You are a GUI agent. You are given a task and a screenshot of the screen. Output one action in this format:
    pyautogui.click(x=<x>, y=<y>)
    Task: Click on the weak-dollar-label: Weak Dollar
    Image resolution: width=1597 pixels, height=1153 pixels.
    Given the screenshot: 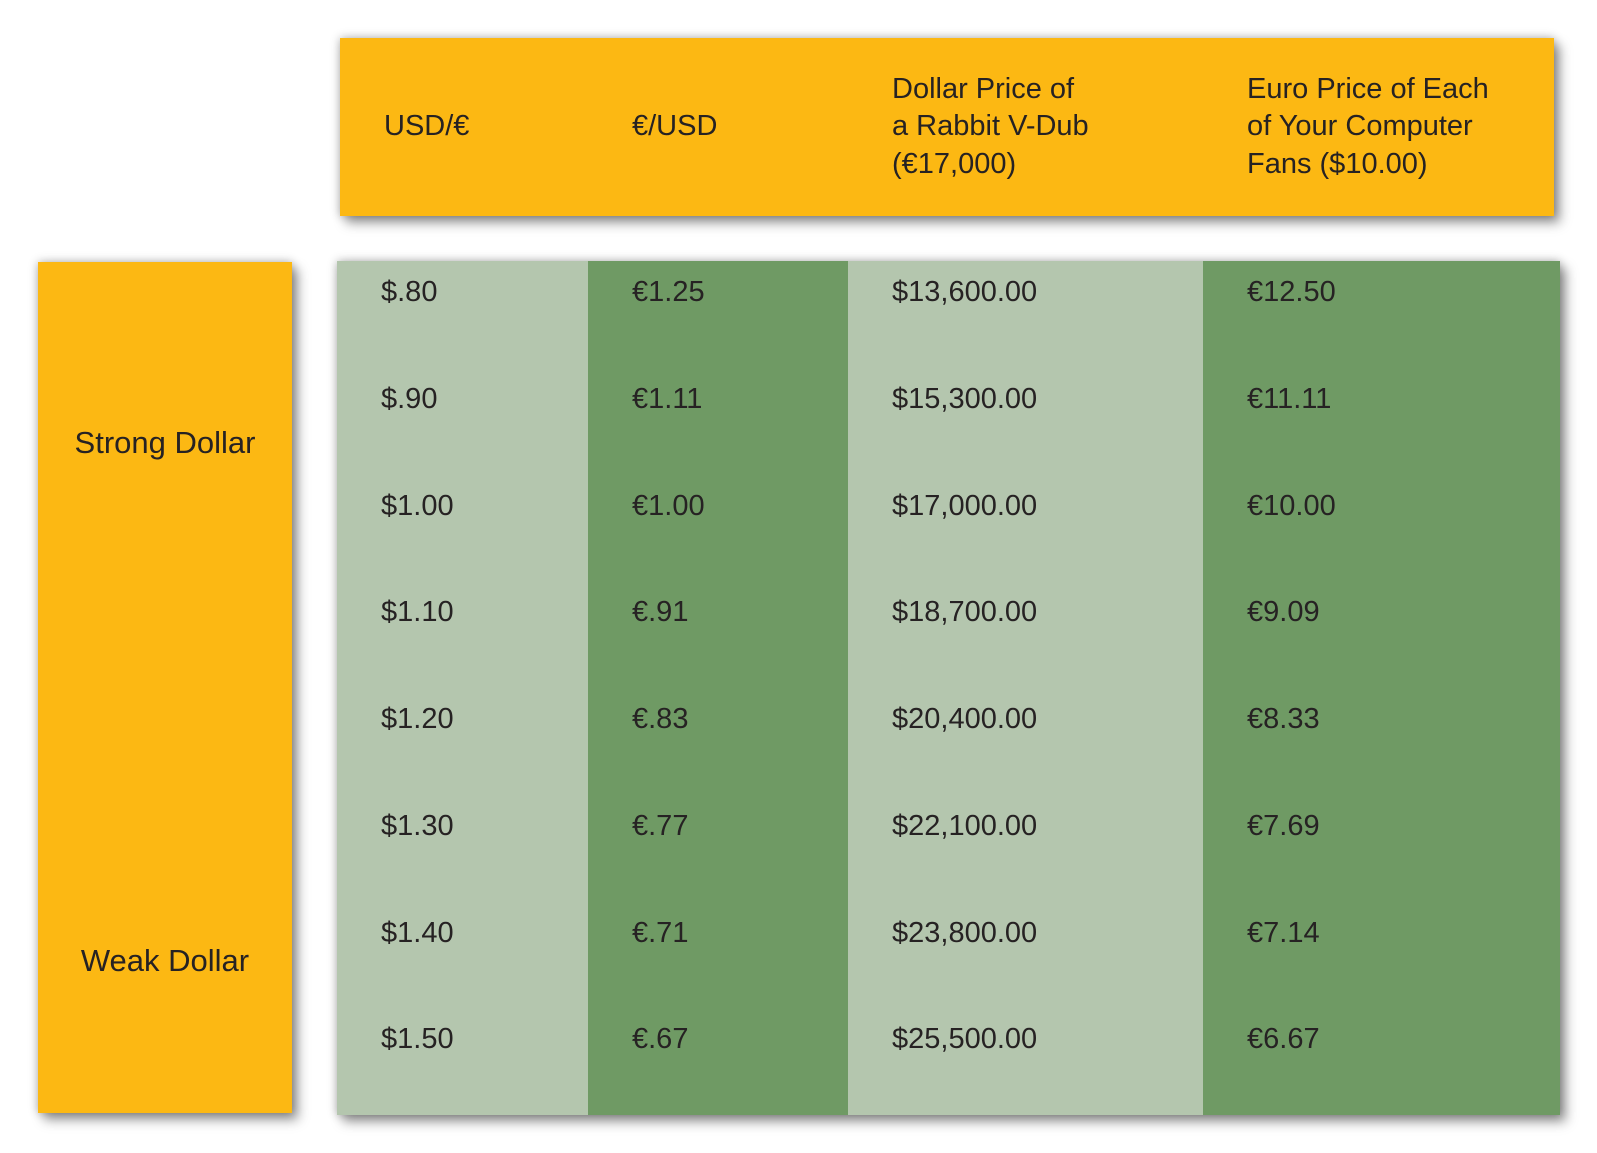 What is the action you would take?
    pyautogui.click(x=165, y=960)
    